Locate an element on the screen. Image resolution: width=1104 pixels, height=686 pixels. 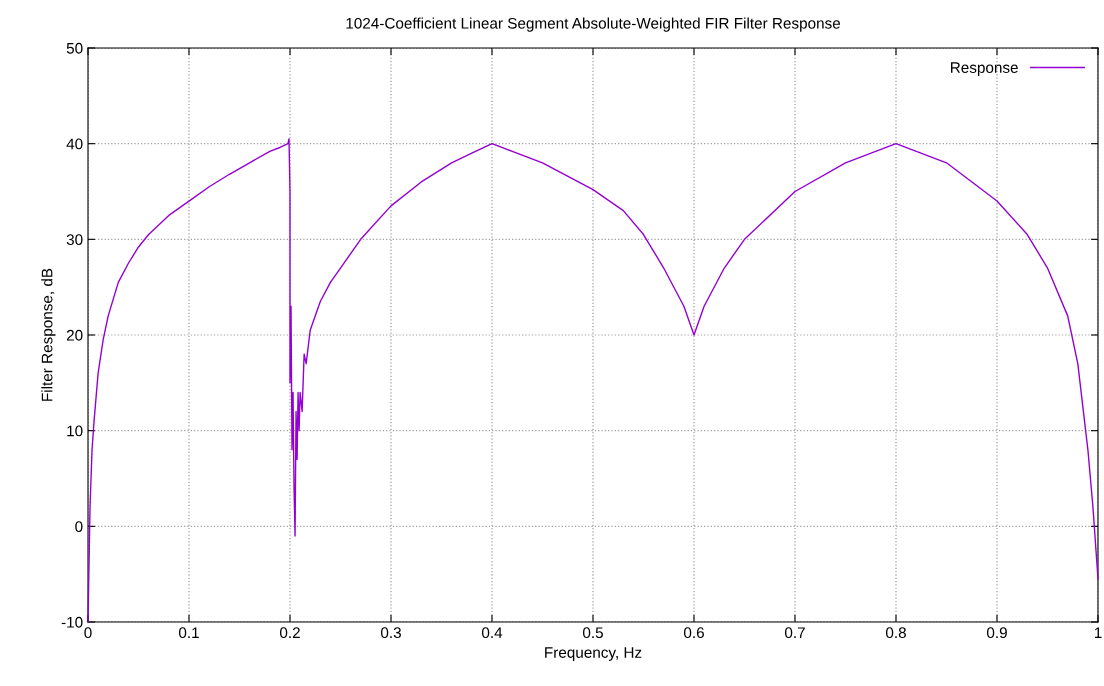
legend-label: Response is located at coordinates (984, 69).